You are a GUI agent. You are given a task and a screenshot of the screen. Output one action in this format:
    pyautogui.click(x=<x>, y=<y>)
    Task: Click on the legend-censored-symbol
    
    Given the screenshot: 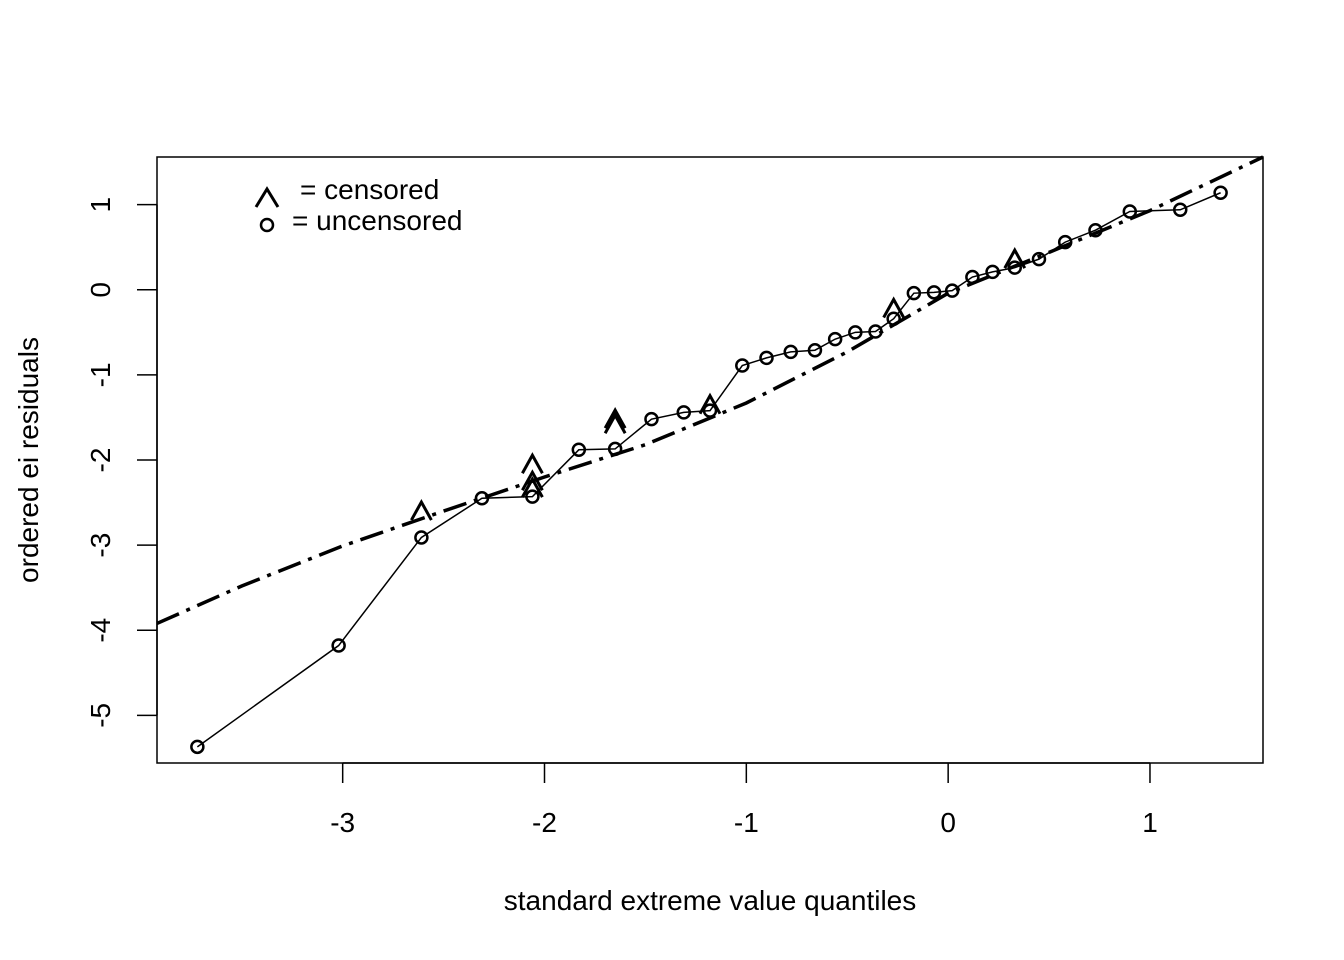 What is the action you would take?
    pyautogui.click(x=267, y=197)
    